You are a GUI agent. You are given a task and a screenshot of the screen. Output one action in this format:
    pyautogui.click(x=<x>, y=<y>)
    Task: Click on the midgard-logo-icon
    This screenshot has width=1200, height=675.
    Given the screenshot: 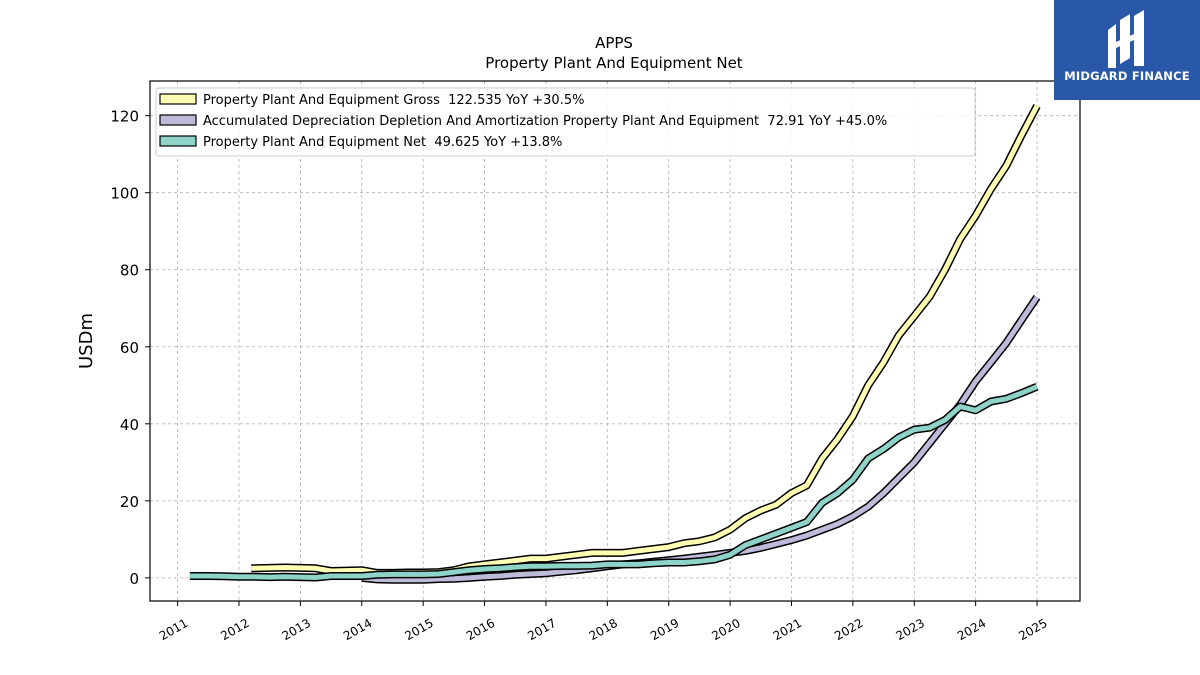 What is the action you would take?
    pyautogui.click(x=1126, y=39)
    